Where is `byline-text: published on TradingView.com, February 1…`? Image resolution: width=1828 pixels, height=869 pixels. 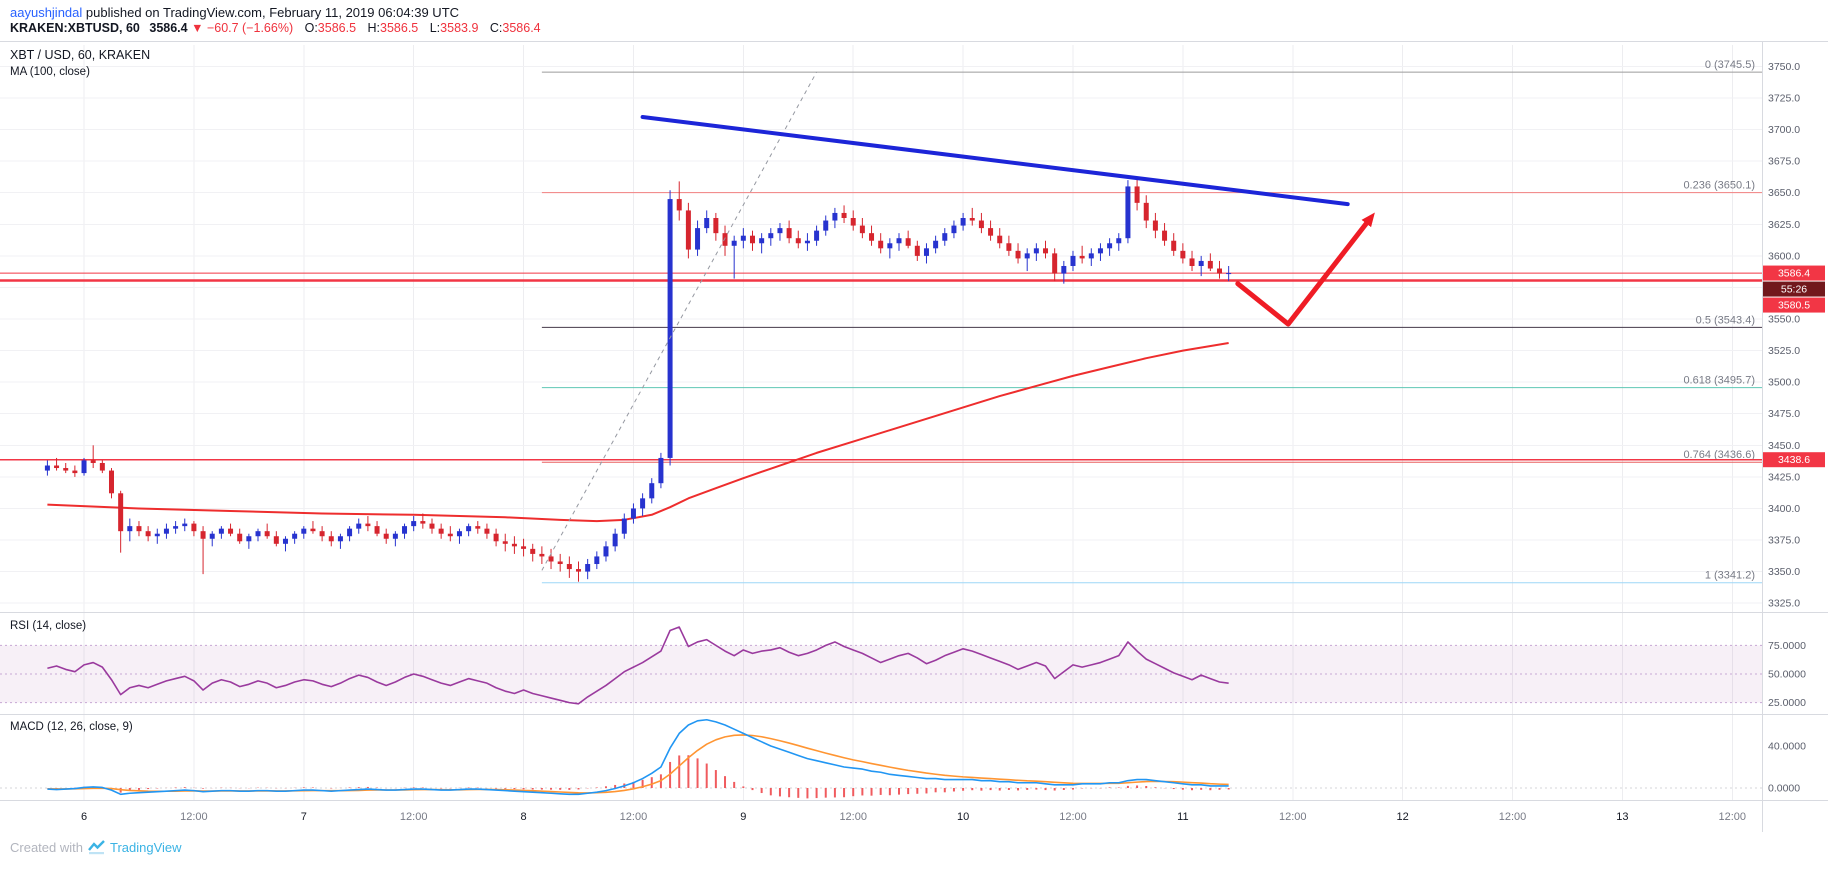
byline-text: published on TradingView.com, February 1… is located at coordinates (271, 12).